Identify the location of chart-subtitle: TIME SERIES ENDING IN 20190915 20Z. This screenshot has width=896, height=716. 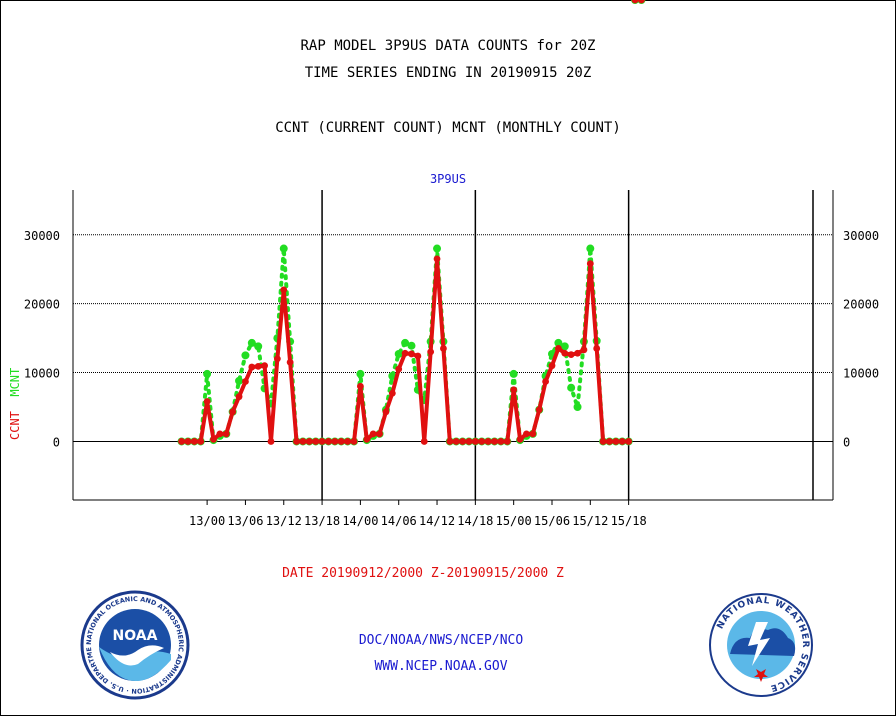
(448, 73).